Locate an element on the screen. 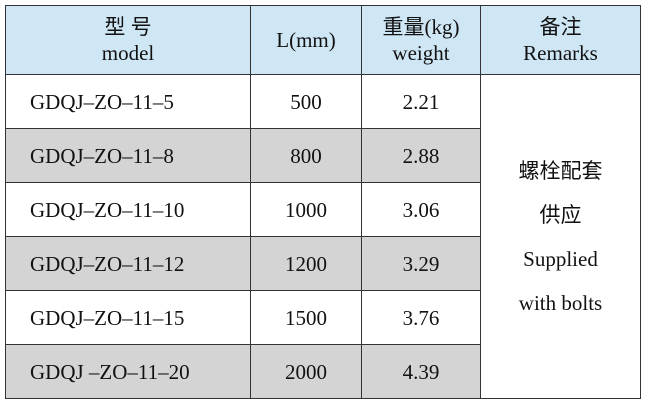  table-cell: 2000 is located at coordinates (306, 371).